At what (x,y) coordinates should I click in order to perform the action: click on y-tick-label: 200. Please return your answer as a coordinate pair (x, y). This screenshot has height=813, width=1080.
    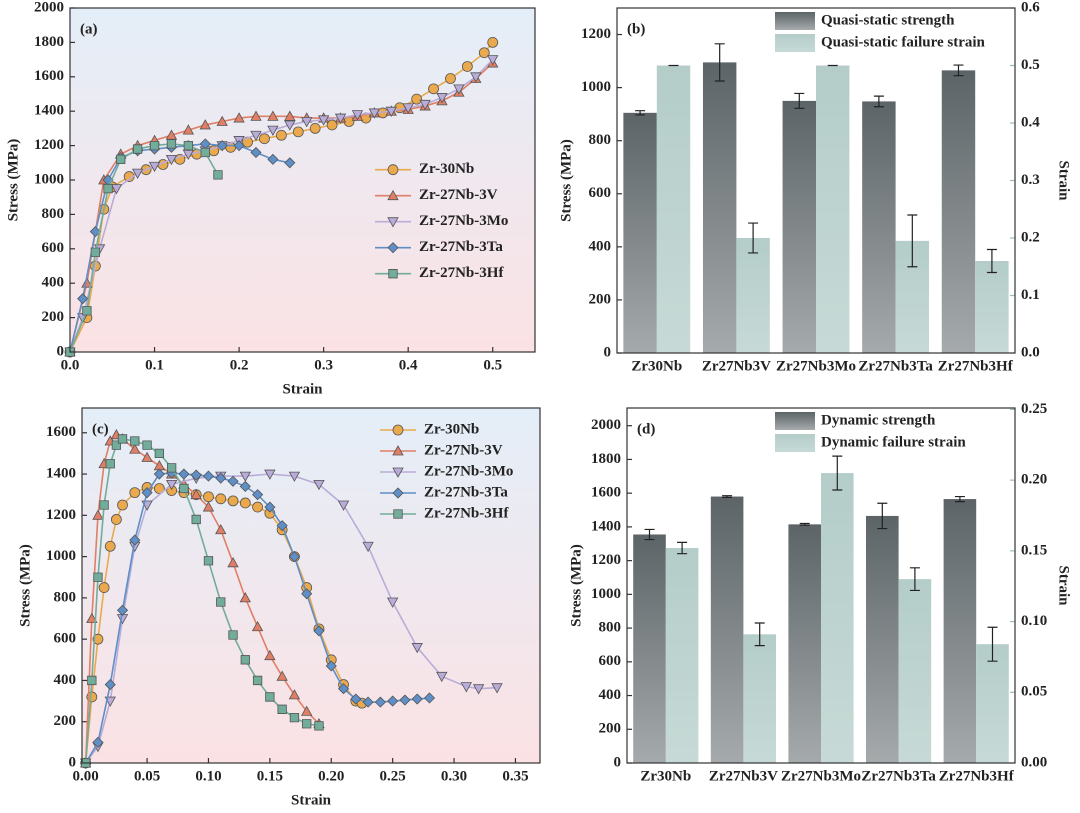
    Looking at the image, I should click on (53, 317).